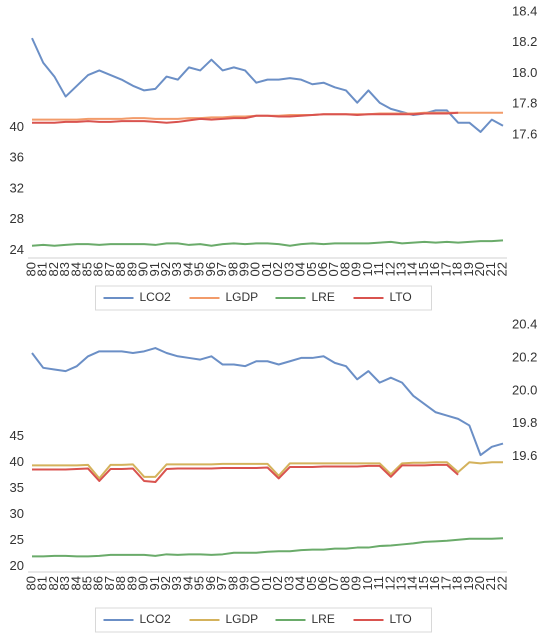 The height and width of the screenshot is (636, 550). What do you see at coordinates (17, 187) in the screenshot?
I see `y-tick-label: 32` at bounding box center [17, 187].